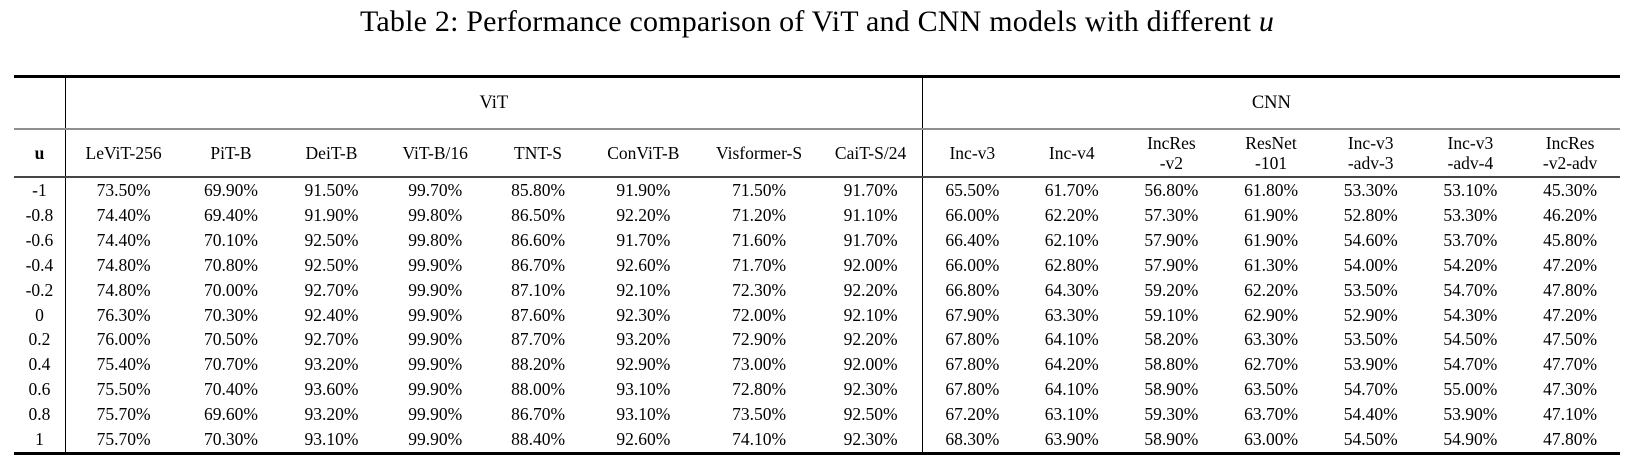 The image size is (1634, 469). I want to click on column-header: PiT-B, so click(231, 153).